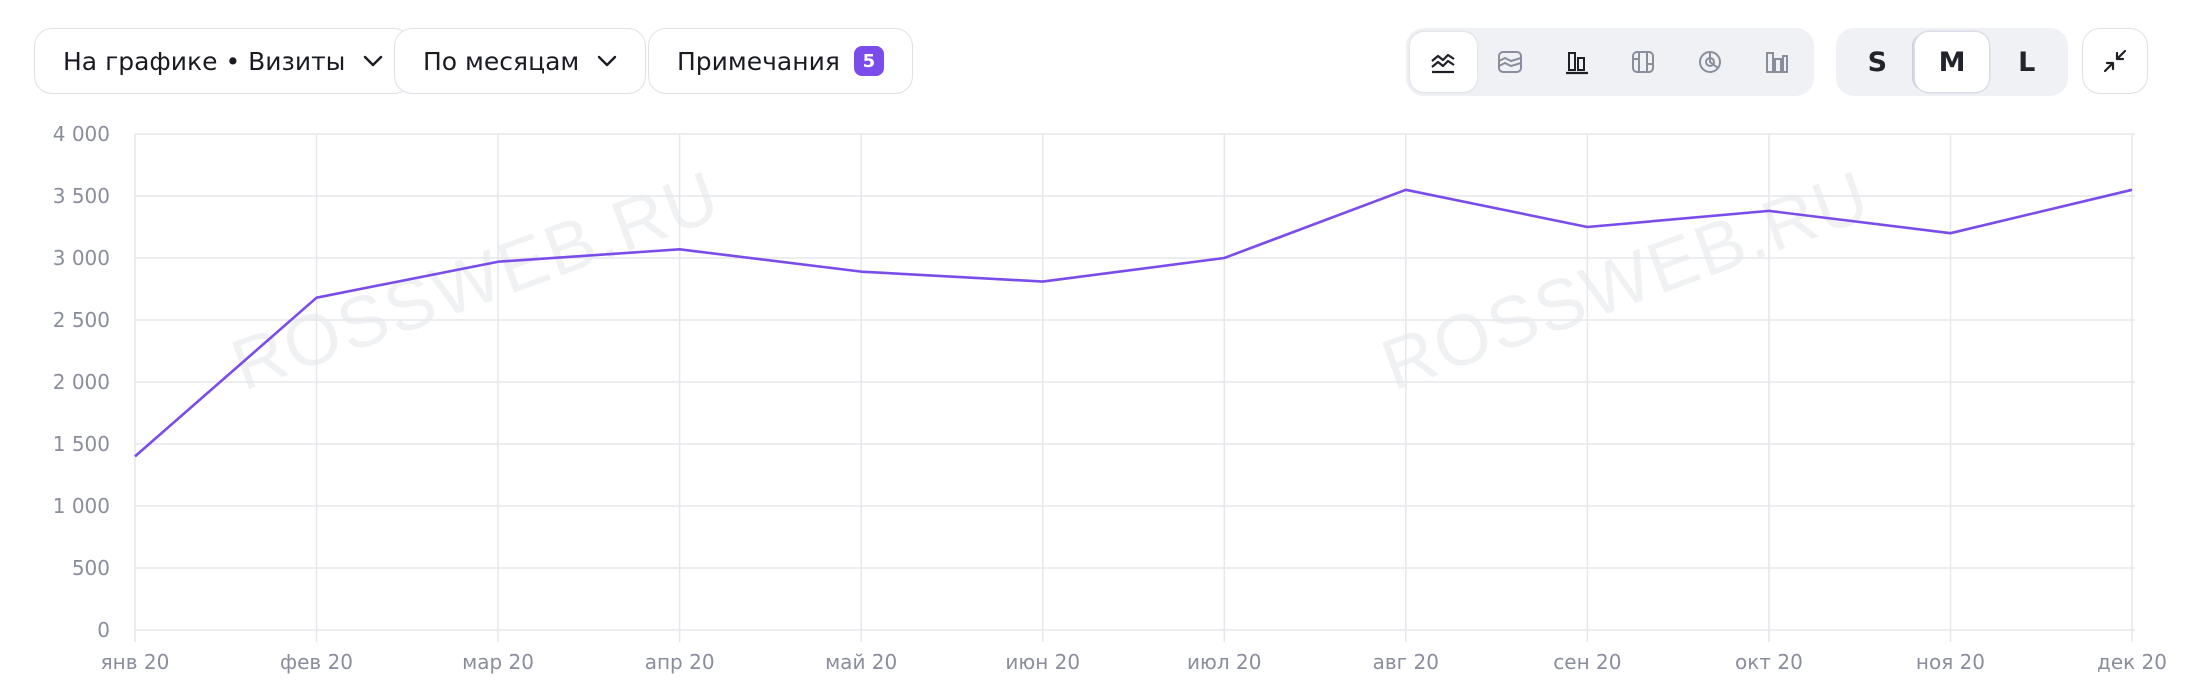  I want to click on y-tick-label: 4 000, so click(81, 134).